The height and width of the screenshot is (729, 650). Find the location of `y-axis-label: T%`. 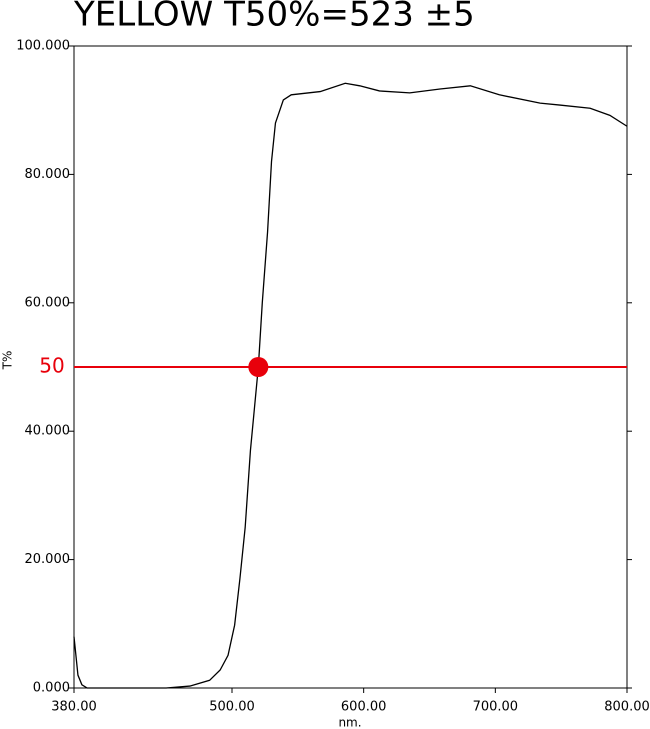

y-axis-label: T% is located at coordinates (8, 361).